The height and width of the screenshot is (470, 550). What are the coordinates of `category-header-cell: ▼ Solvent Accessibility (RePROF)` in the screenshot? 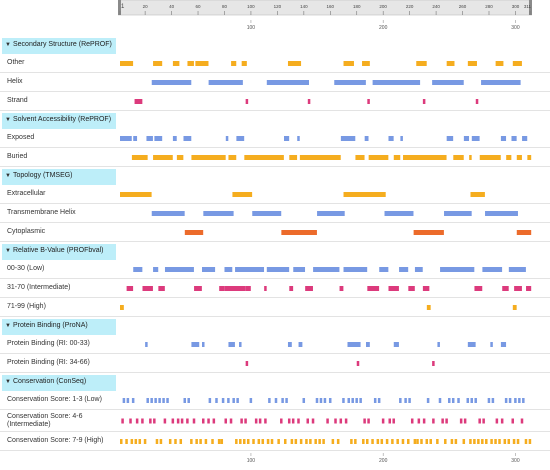 It's located at (59, 121).